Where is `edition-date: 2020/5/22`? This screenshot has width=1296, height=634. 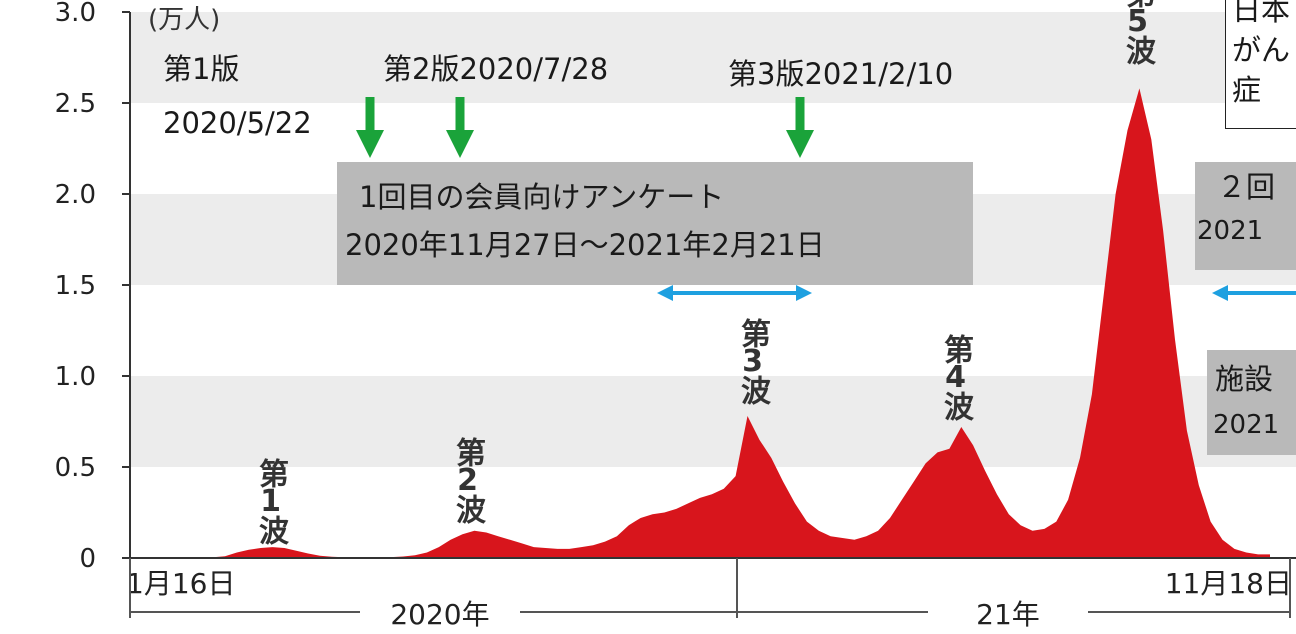
edition-date: 2020/5/22 is located at coordinates (237, 123).